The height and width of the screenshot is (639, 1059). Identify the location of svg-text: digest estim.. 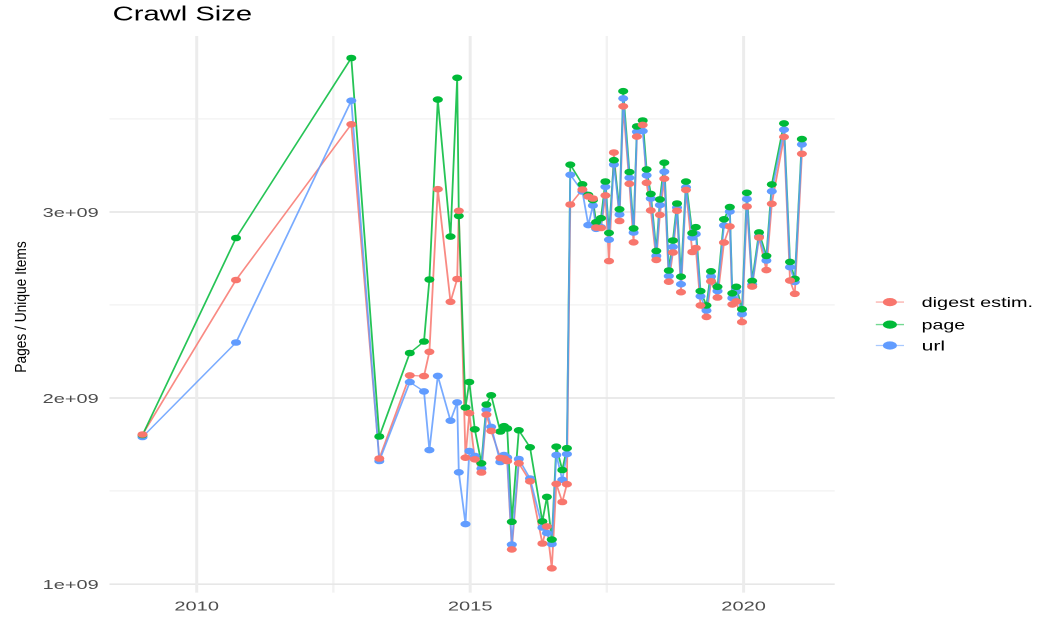
(978, 302).